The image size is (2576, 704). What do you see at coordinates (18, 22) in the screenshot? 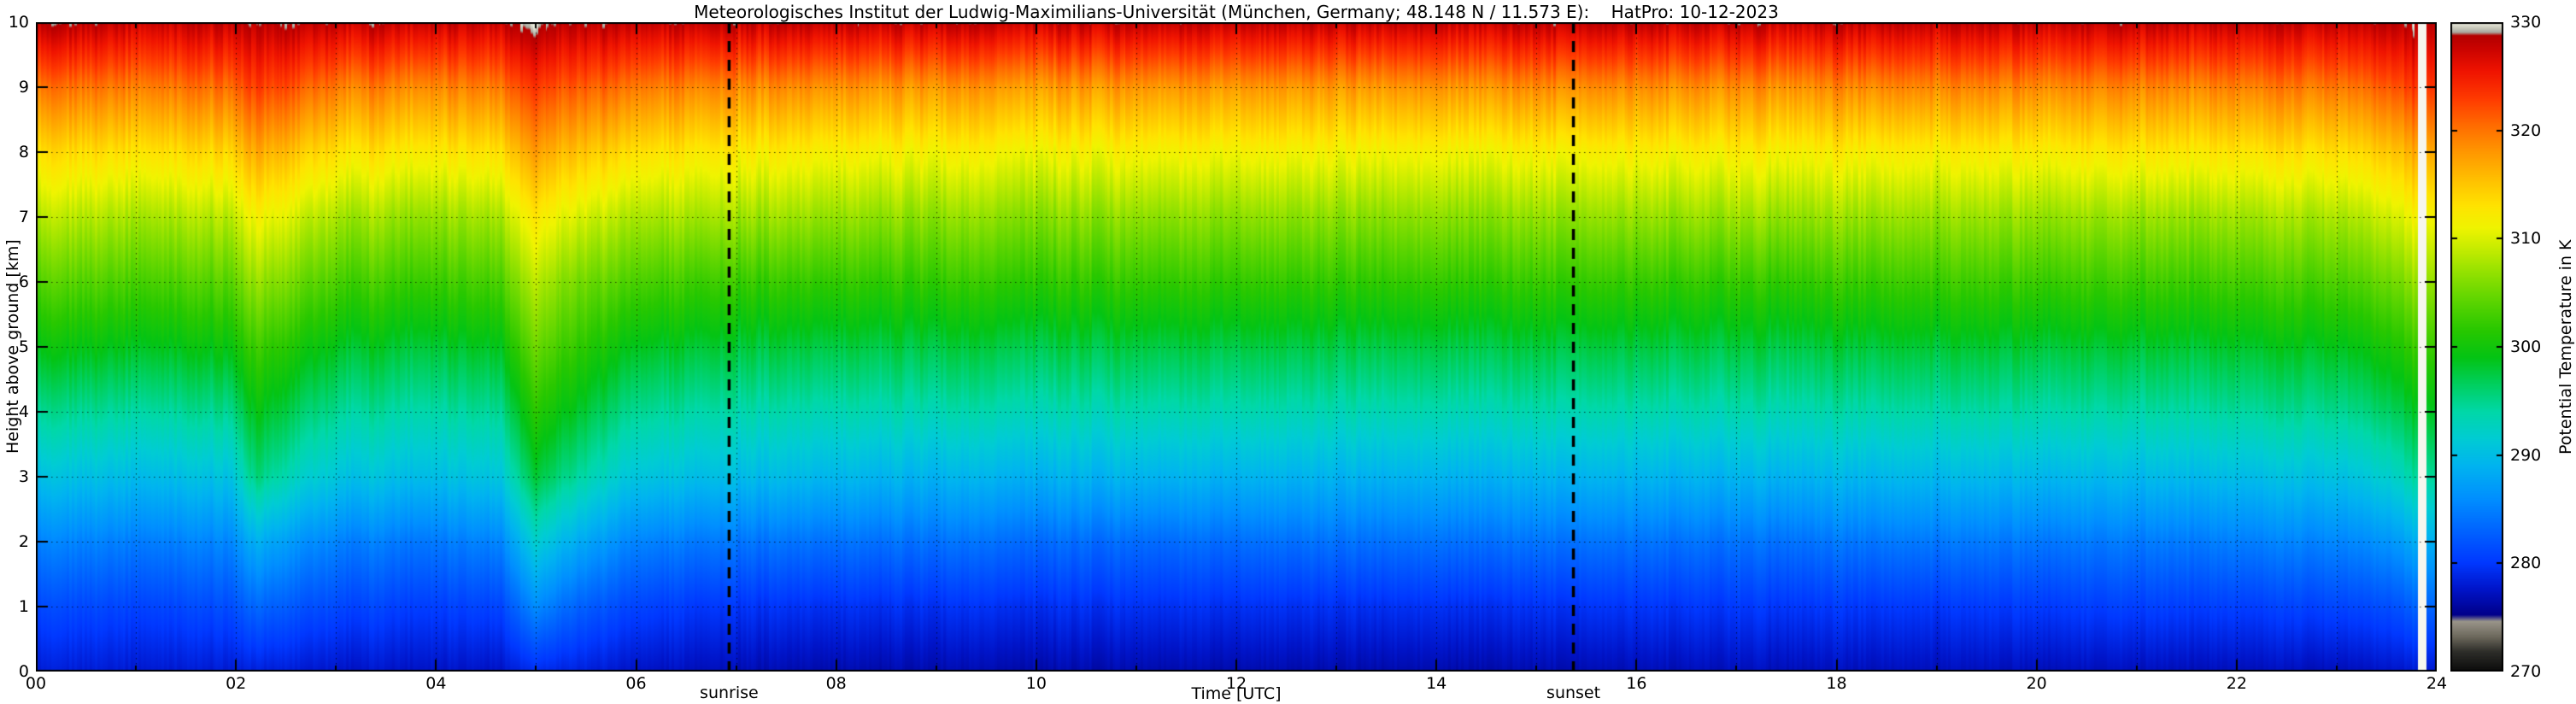
I see `y-tick-label: 10` at bounding box center [18, 22].